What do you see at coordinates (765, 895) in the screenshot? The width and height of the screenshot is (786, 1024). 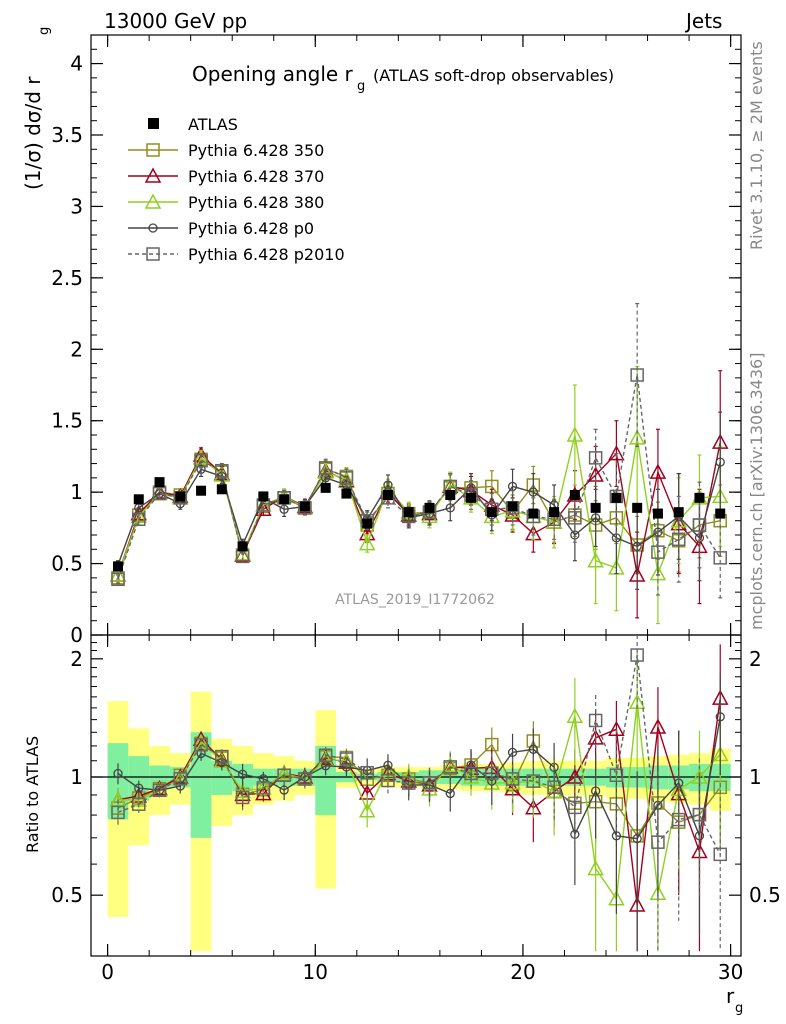 I see `ratio-tick-label-right: 0.5` at bounding box center [765, 895].